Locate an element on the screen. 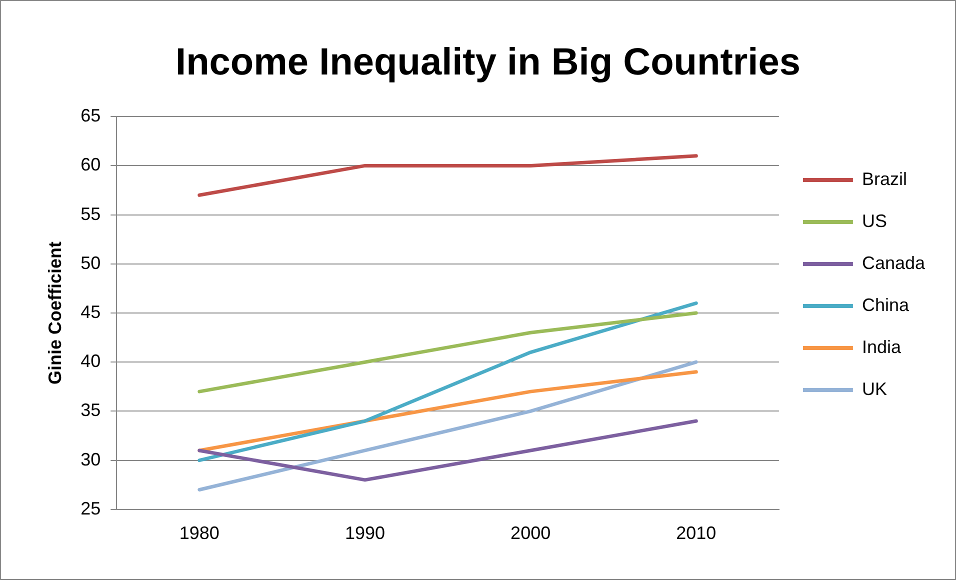 This screenshot has height=581, width=956. y-axis-title: Ginie Coefficient is located at coordinates (54, 313).